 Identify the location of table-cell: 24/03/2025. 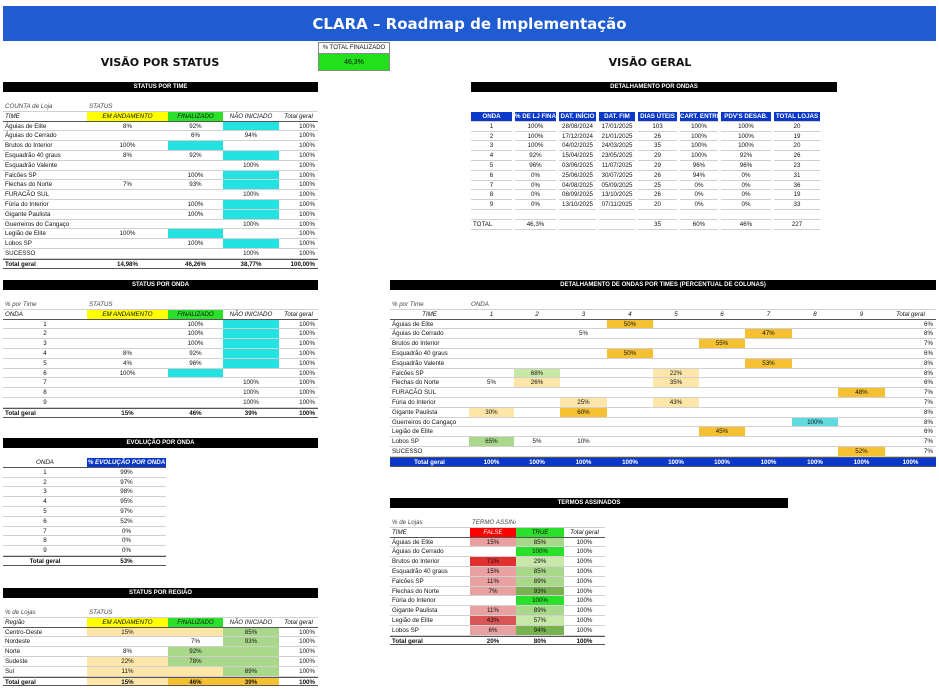
(617, 146).